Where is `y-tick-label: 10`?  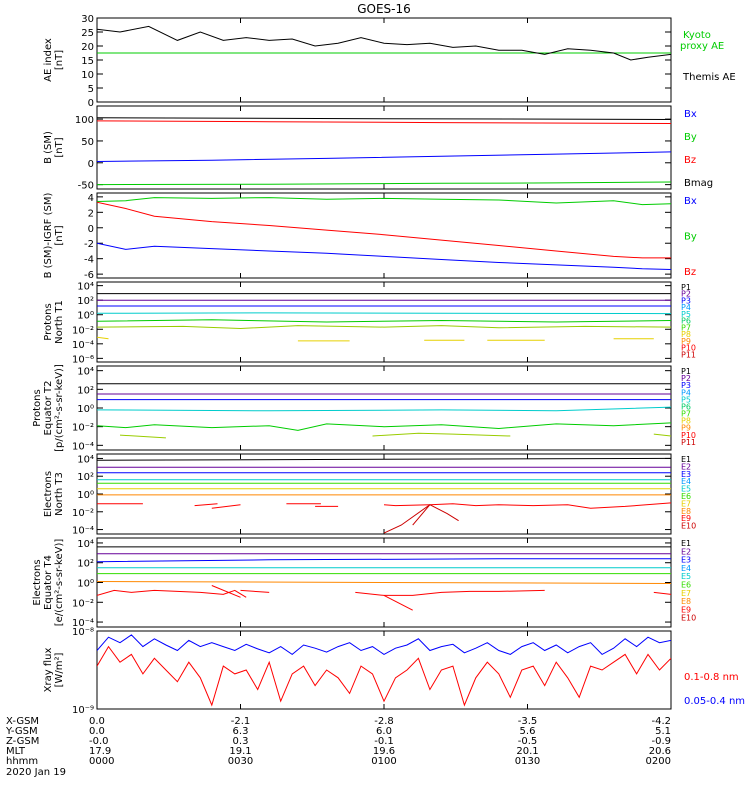 y-tick-label: 10 is located at coordinates (87, 75).